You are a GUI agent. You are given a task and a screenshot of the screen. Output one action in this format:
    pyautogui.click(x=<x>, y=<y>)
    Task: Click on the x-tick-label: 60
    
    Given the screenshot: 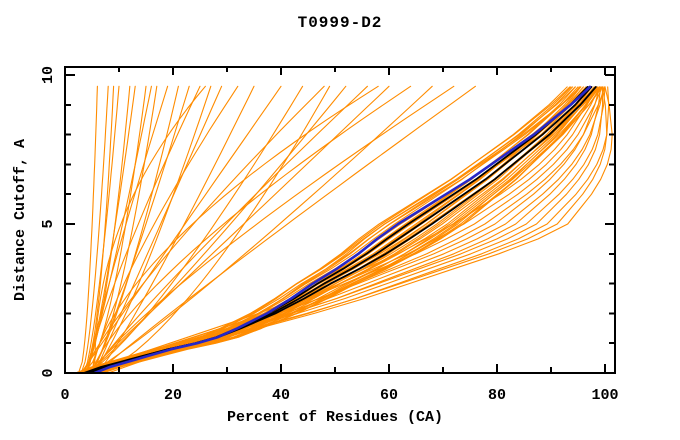 What is the action you would take?
    pyautogui.click(x=389, y=395)
    